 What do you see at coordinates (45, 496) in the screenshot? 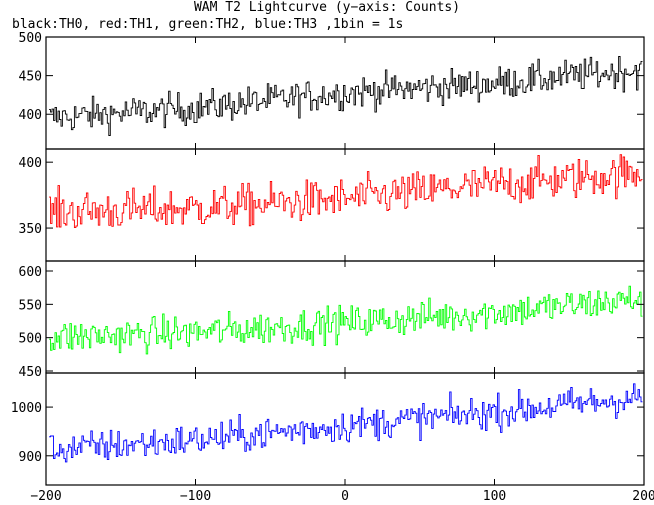
I see `x-tick-label: −200` at bounding box center [45, 496].